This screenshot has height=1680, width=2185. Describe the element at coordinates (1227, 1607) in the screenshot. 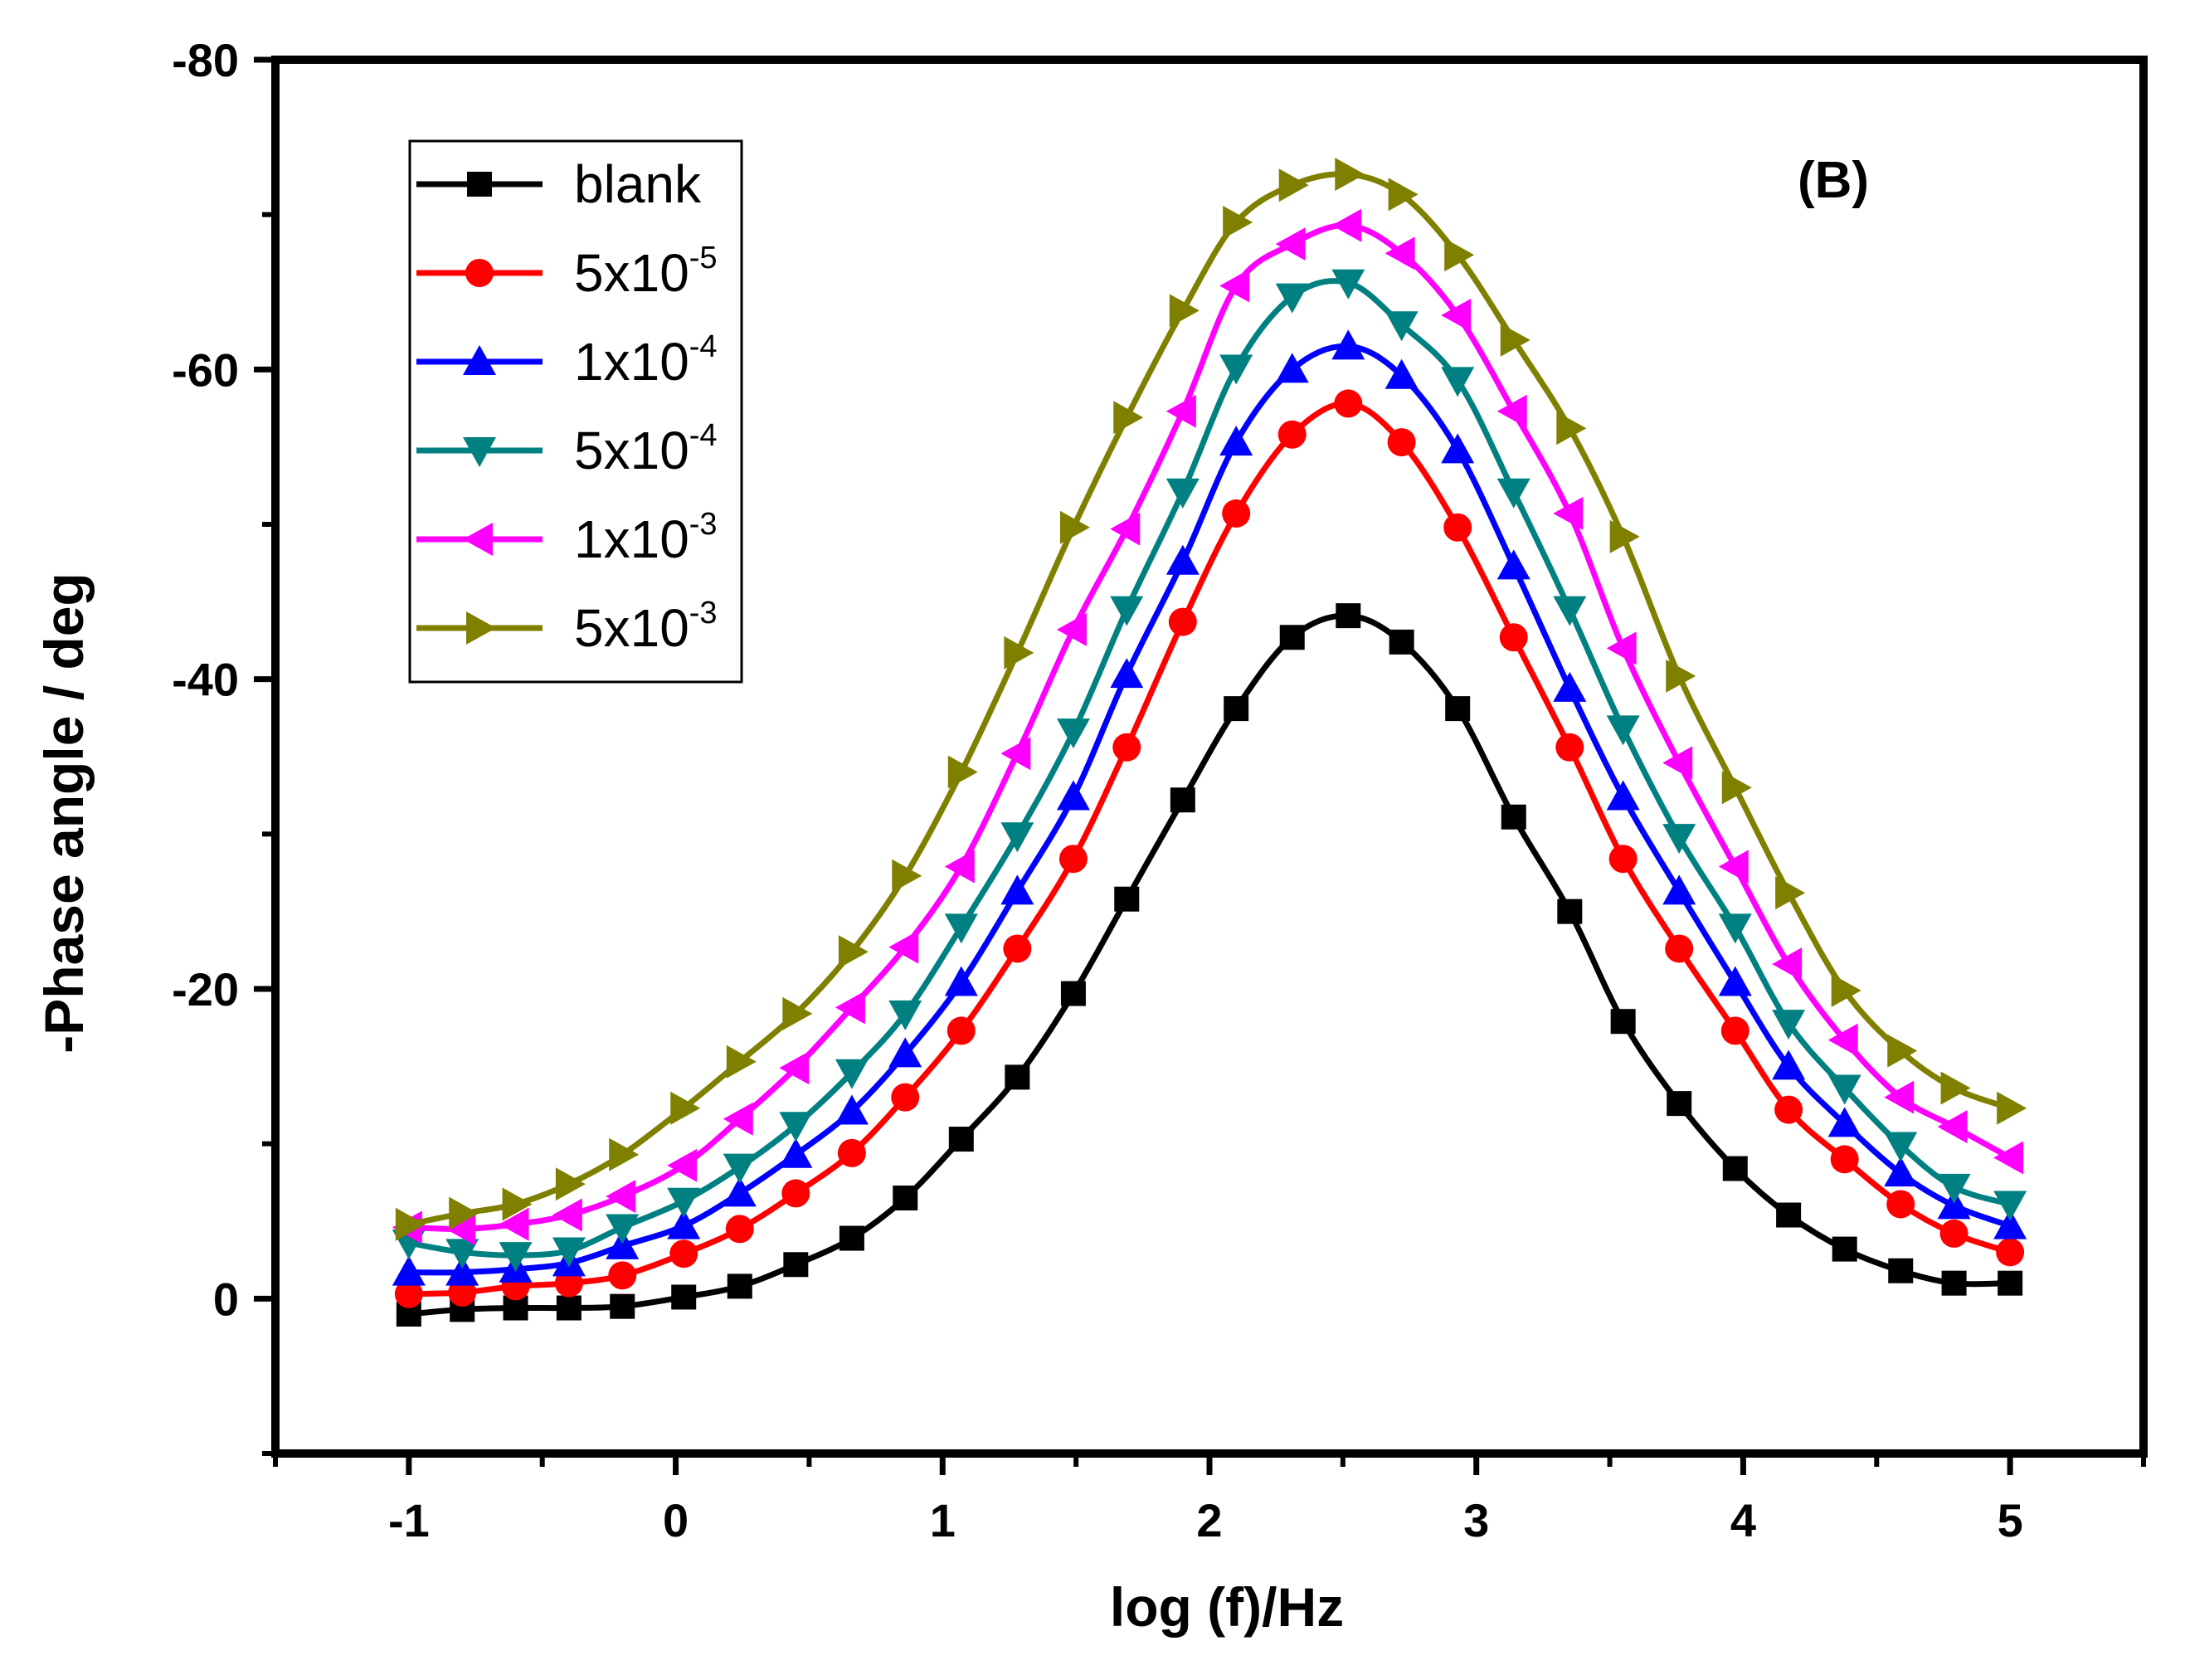

I see `x-axis-title: log (f)/Hz` at that location.